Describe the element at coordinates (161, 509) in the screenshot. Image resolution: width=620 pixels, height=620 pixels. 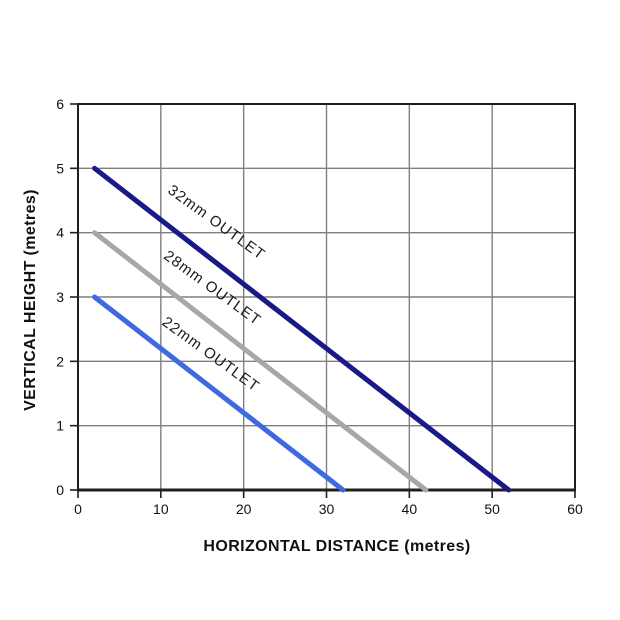
I see `x-tick-label: 10` at that location.